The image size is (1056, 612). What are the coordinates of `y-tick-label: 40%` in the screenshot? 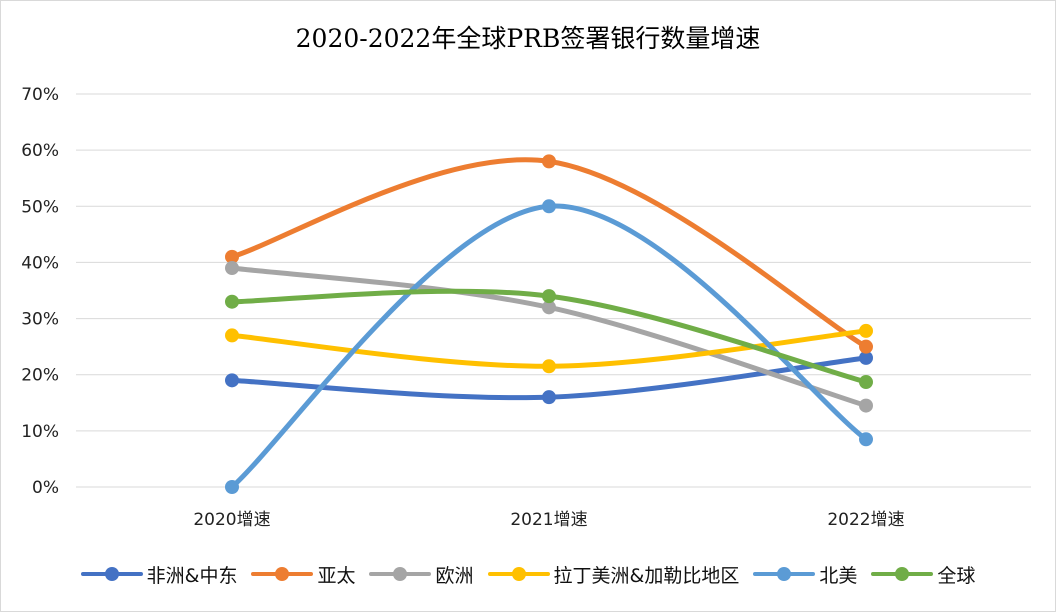 It's located at (40, 263).